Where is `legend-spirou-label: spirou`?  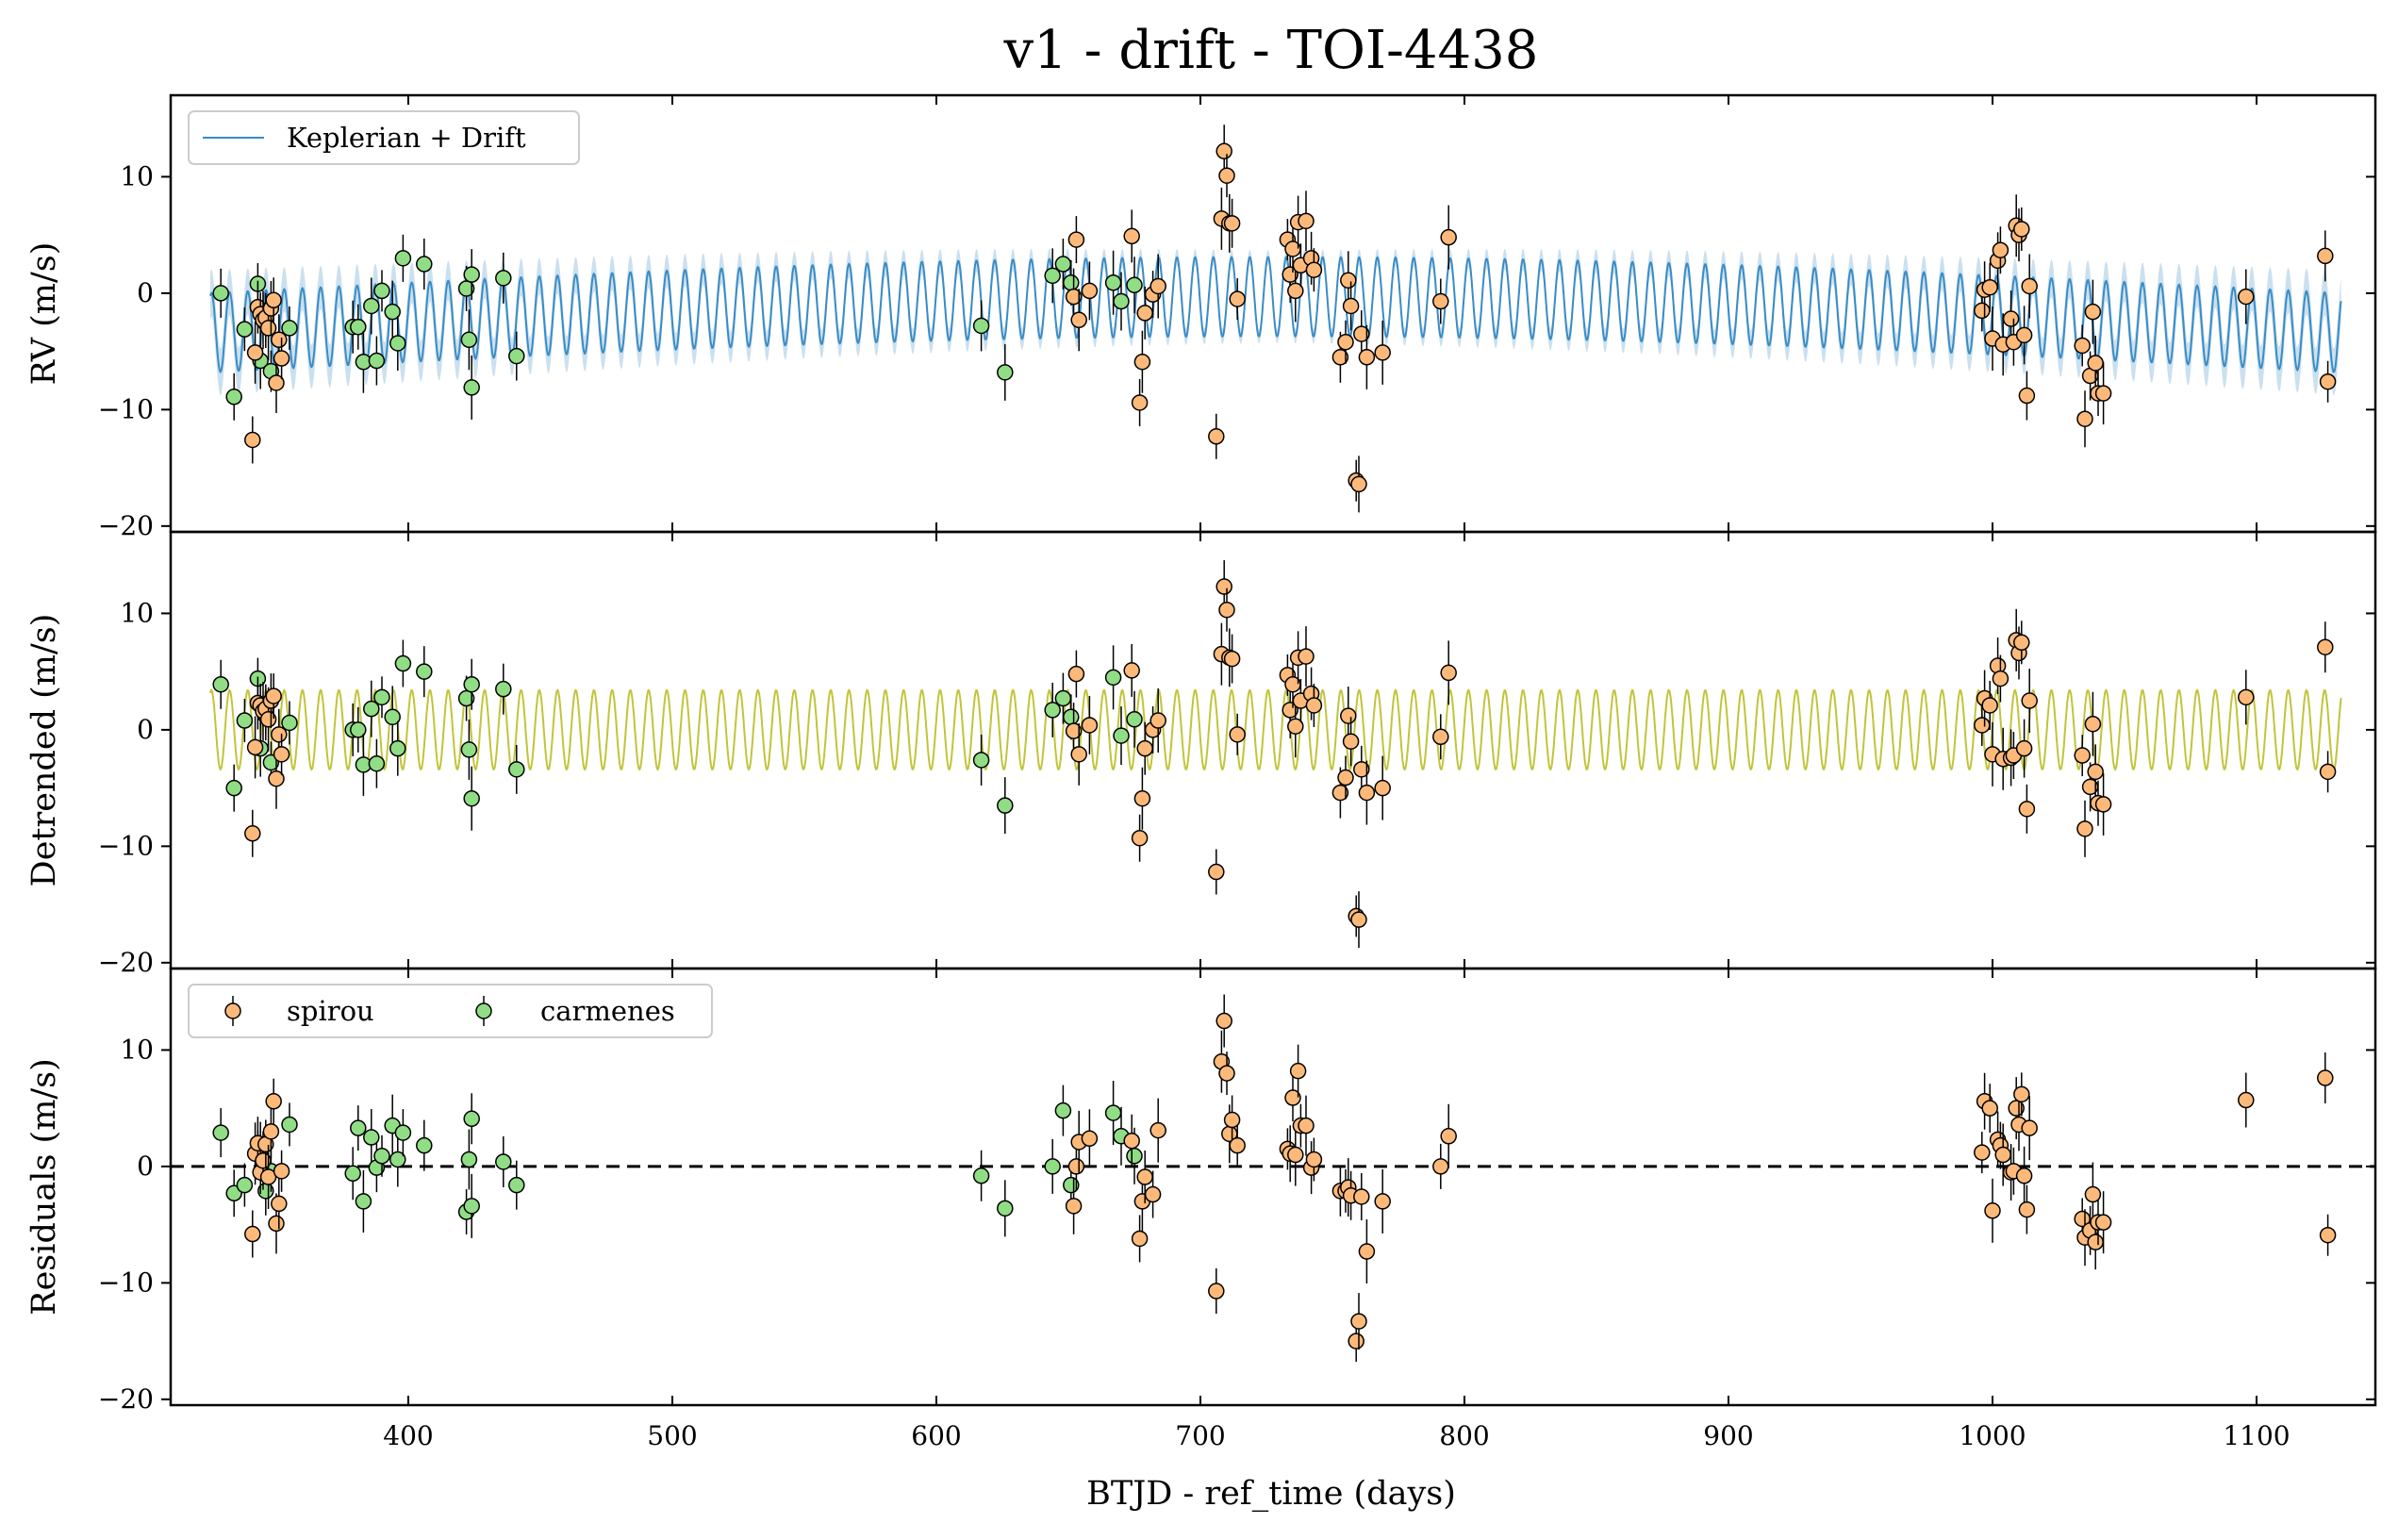 legend-spirou-label: spirou is located at coordinates (330, 1011).